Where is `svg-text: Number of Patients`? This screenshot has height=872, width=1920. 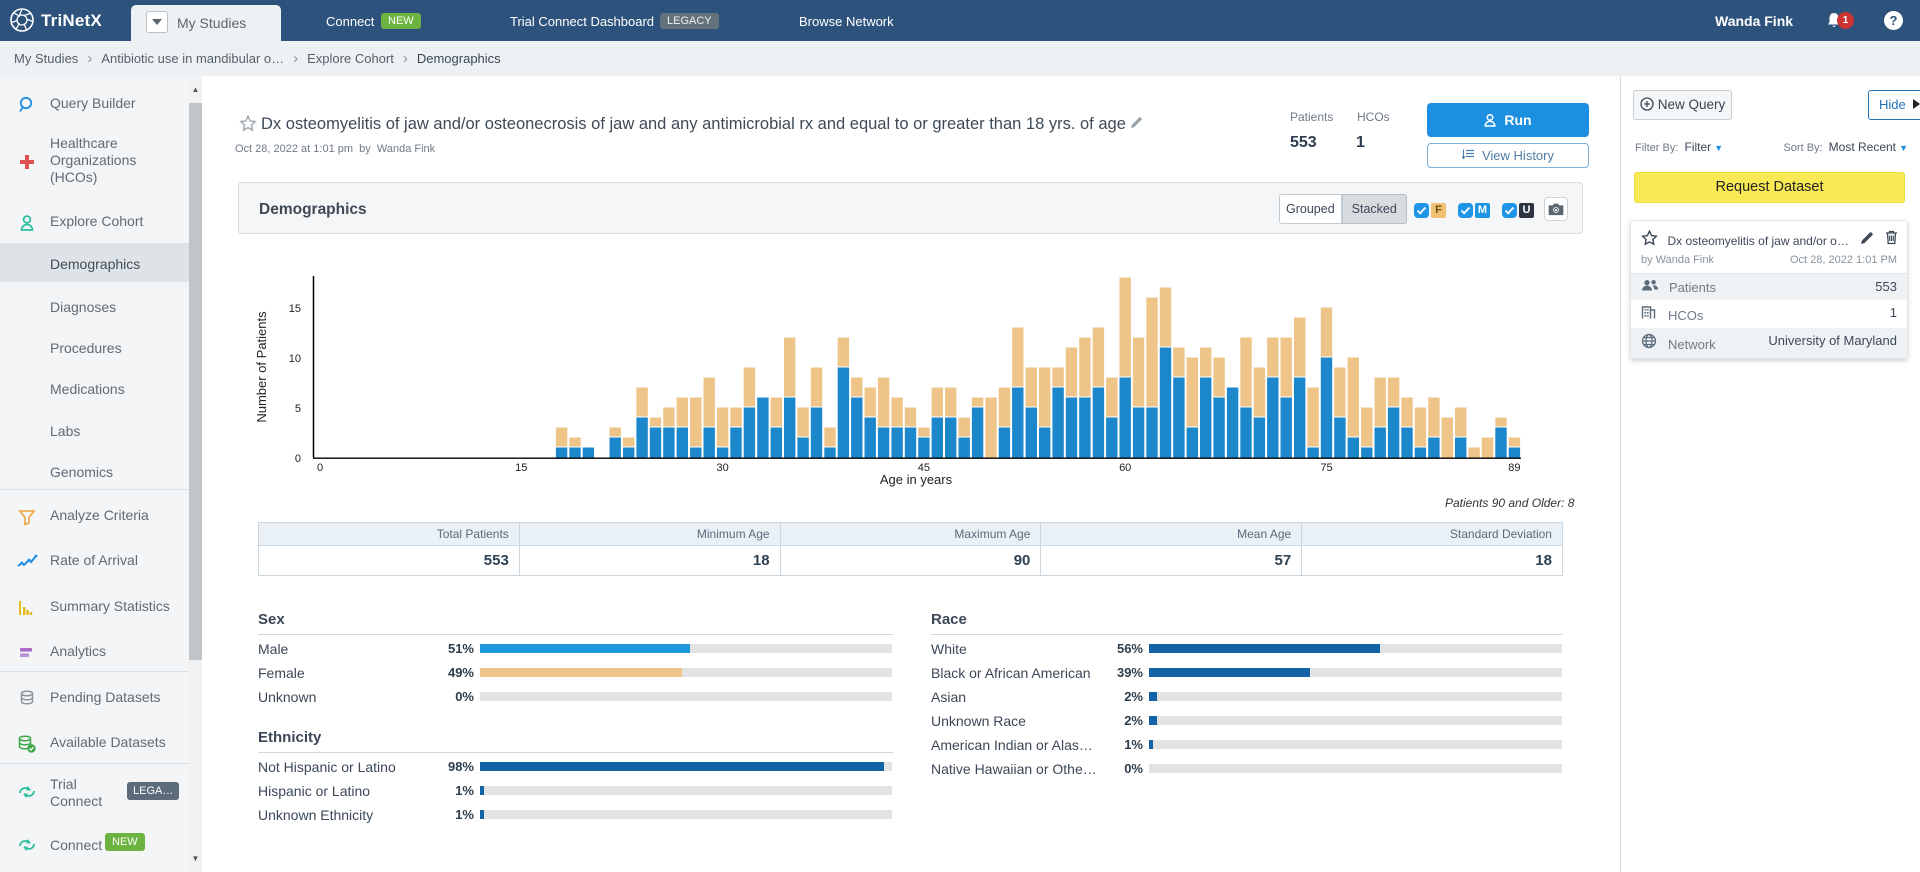
svg-text: Number of Patients is located at coordinates (261, 367).